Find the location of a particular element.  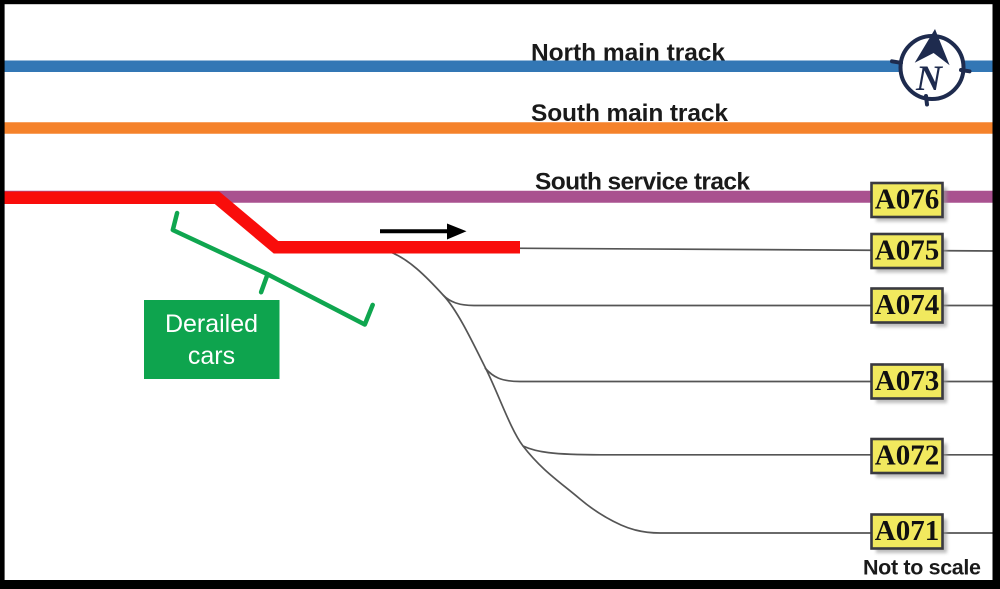

svg-text: South service track is located at coordinates (642, 182).